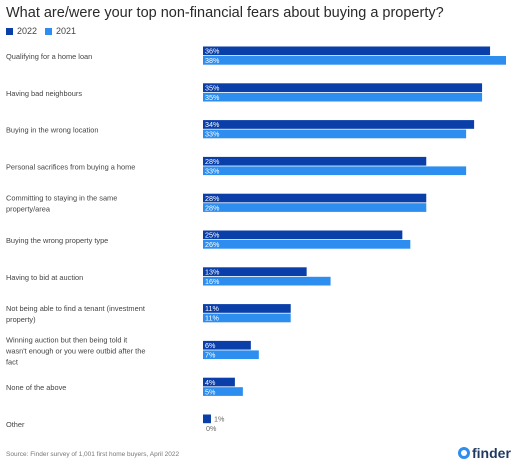 This screenshot has height=468, width=512. What do you see at coordinates (49, 31) in the screenshot?
I see `legend-swatch-2021` at bounding box center [49, 31].